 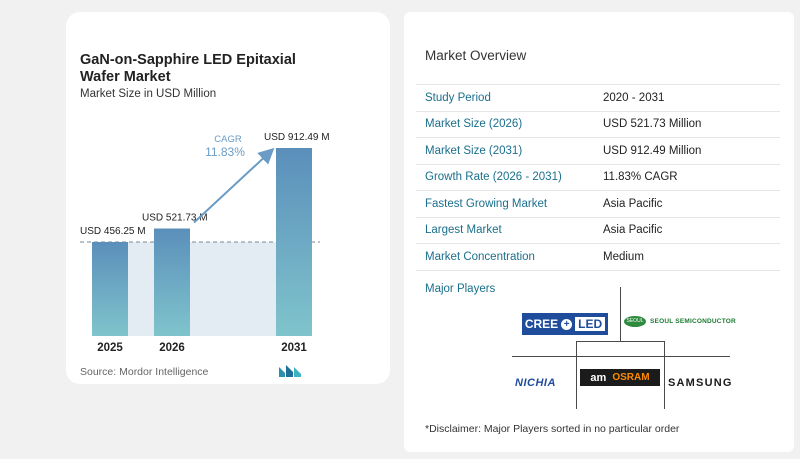 What do you see at coordinates (228, 139) in the screenshot?
I see `cagr-label: CAGR` at bounding box center [228, 139].